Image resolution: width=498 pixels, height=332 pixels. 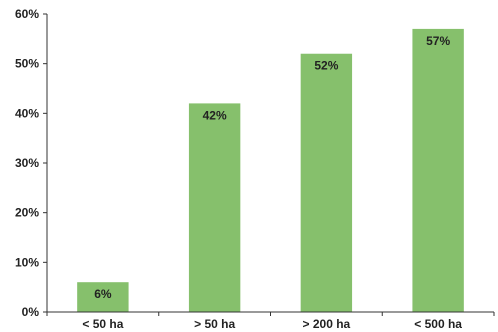 I want to click on y-axis: 0% 10% 20% 30% 40% 50% 60%, so click(x=31, y=163).